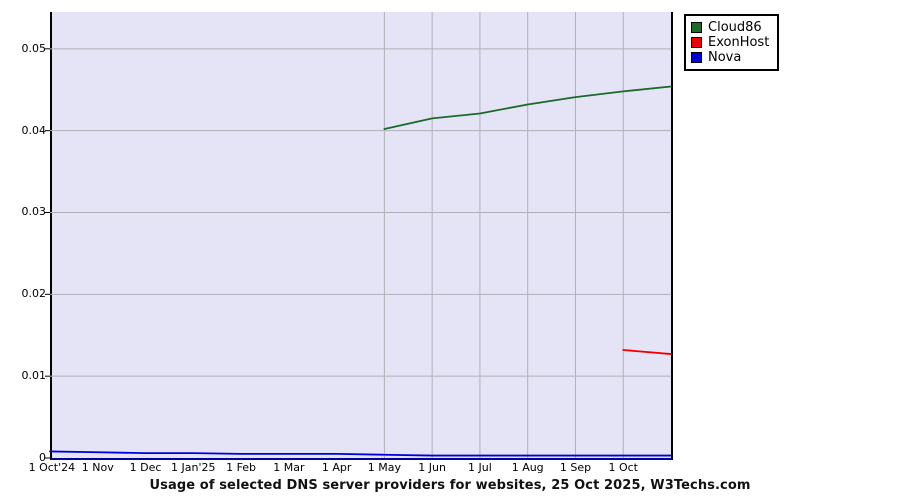 The height and width of the screenshot is (500, 900). What do you see at coordinates (23, 457) in the screenshot?
I see `y-tick-label: 0` at bounding box center [23, 457].